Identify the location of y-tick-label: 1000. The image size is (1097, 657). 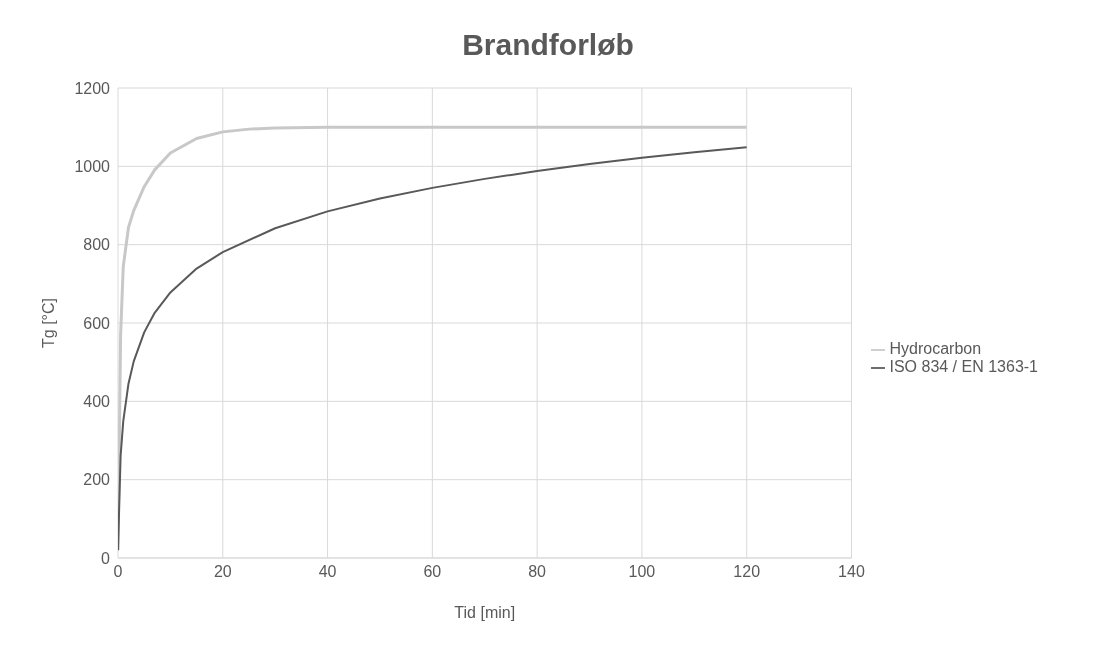
(92, 167).